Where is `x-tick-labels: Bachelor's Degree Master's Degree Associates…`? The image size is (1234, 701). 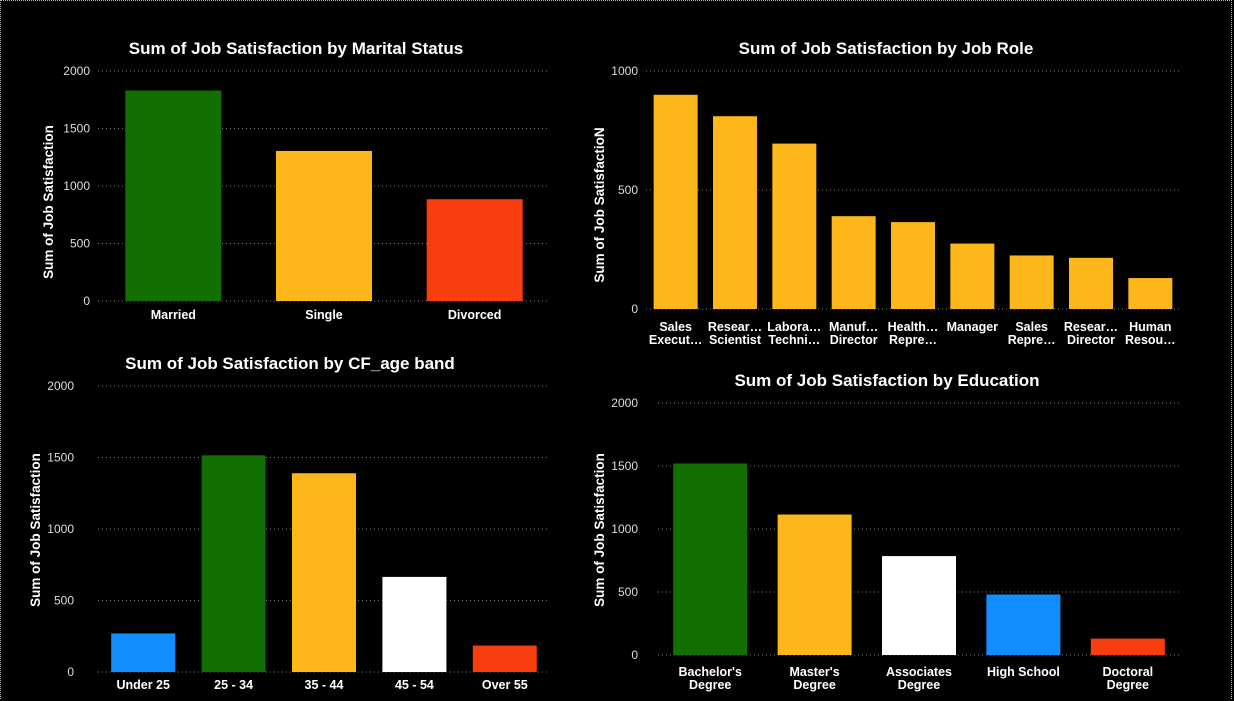 x-tick-labels: Bachelor's Degree Master's Degree Associates… is located at coordinates (915, 678).